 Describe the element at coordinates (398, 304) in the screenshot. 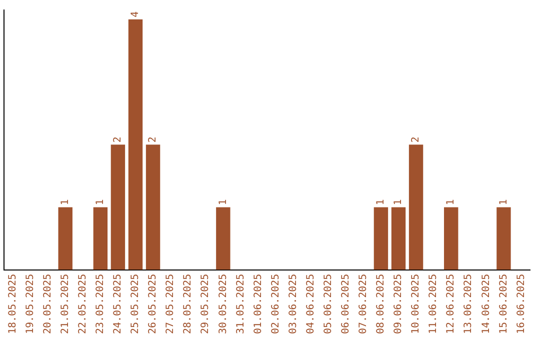

I see `x-tick-label: 09.06.2025` at that location.